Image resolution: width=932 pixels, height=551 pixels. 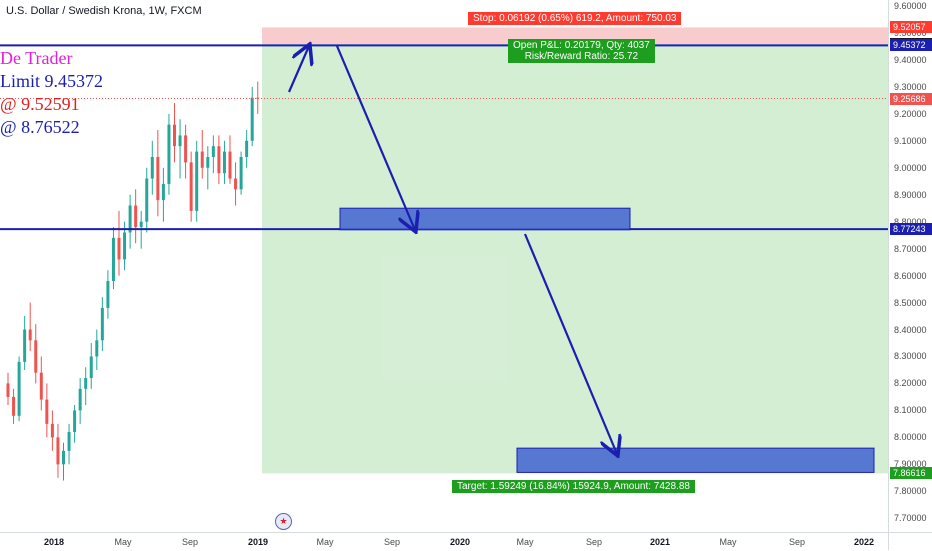 I want to click on price-tick-label: 7.90000, so click(x=910, y=464).